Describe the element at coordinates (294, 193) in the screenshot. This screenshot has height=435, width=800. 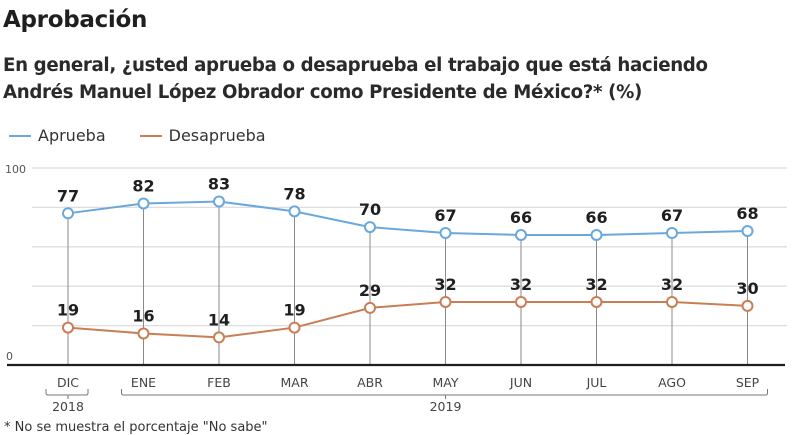
I see `data-label-aprueba: 78` at that location.